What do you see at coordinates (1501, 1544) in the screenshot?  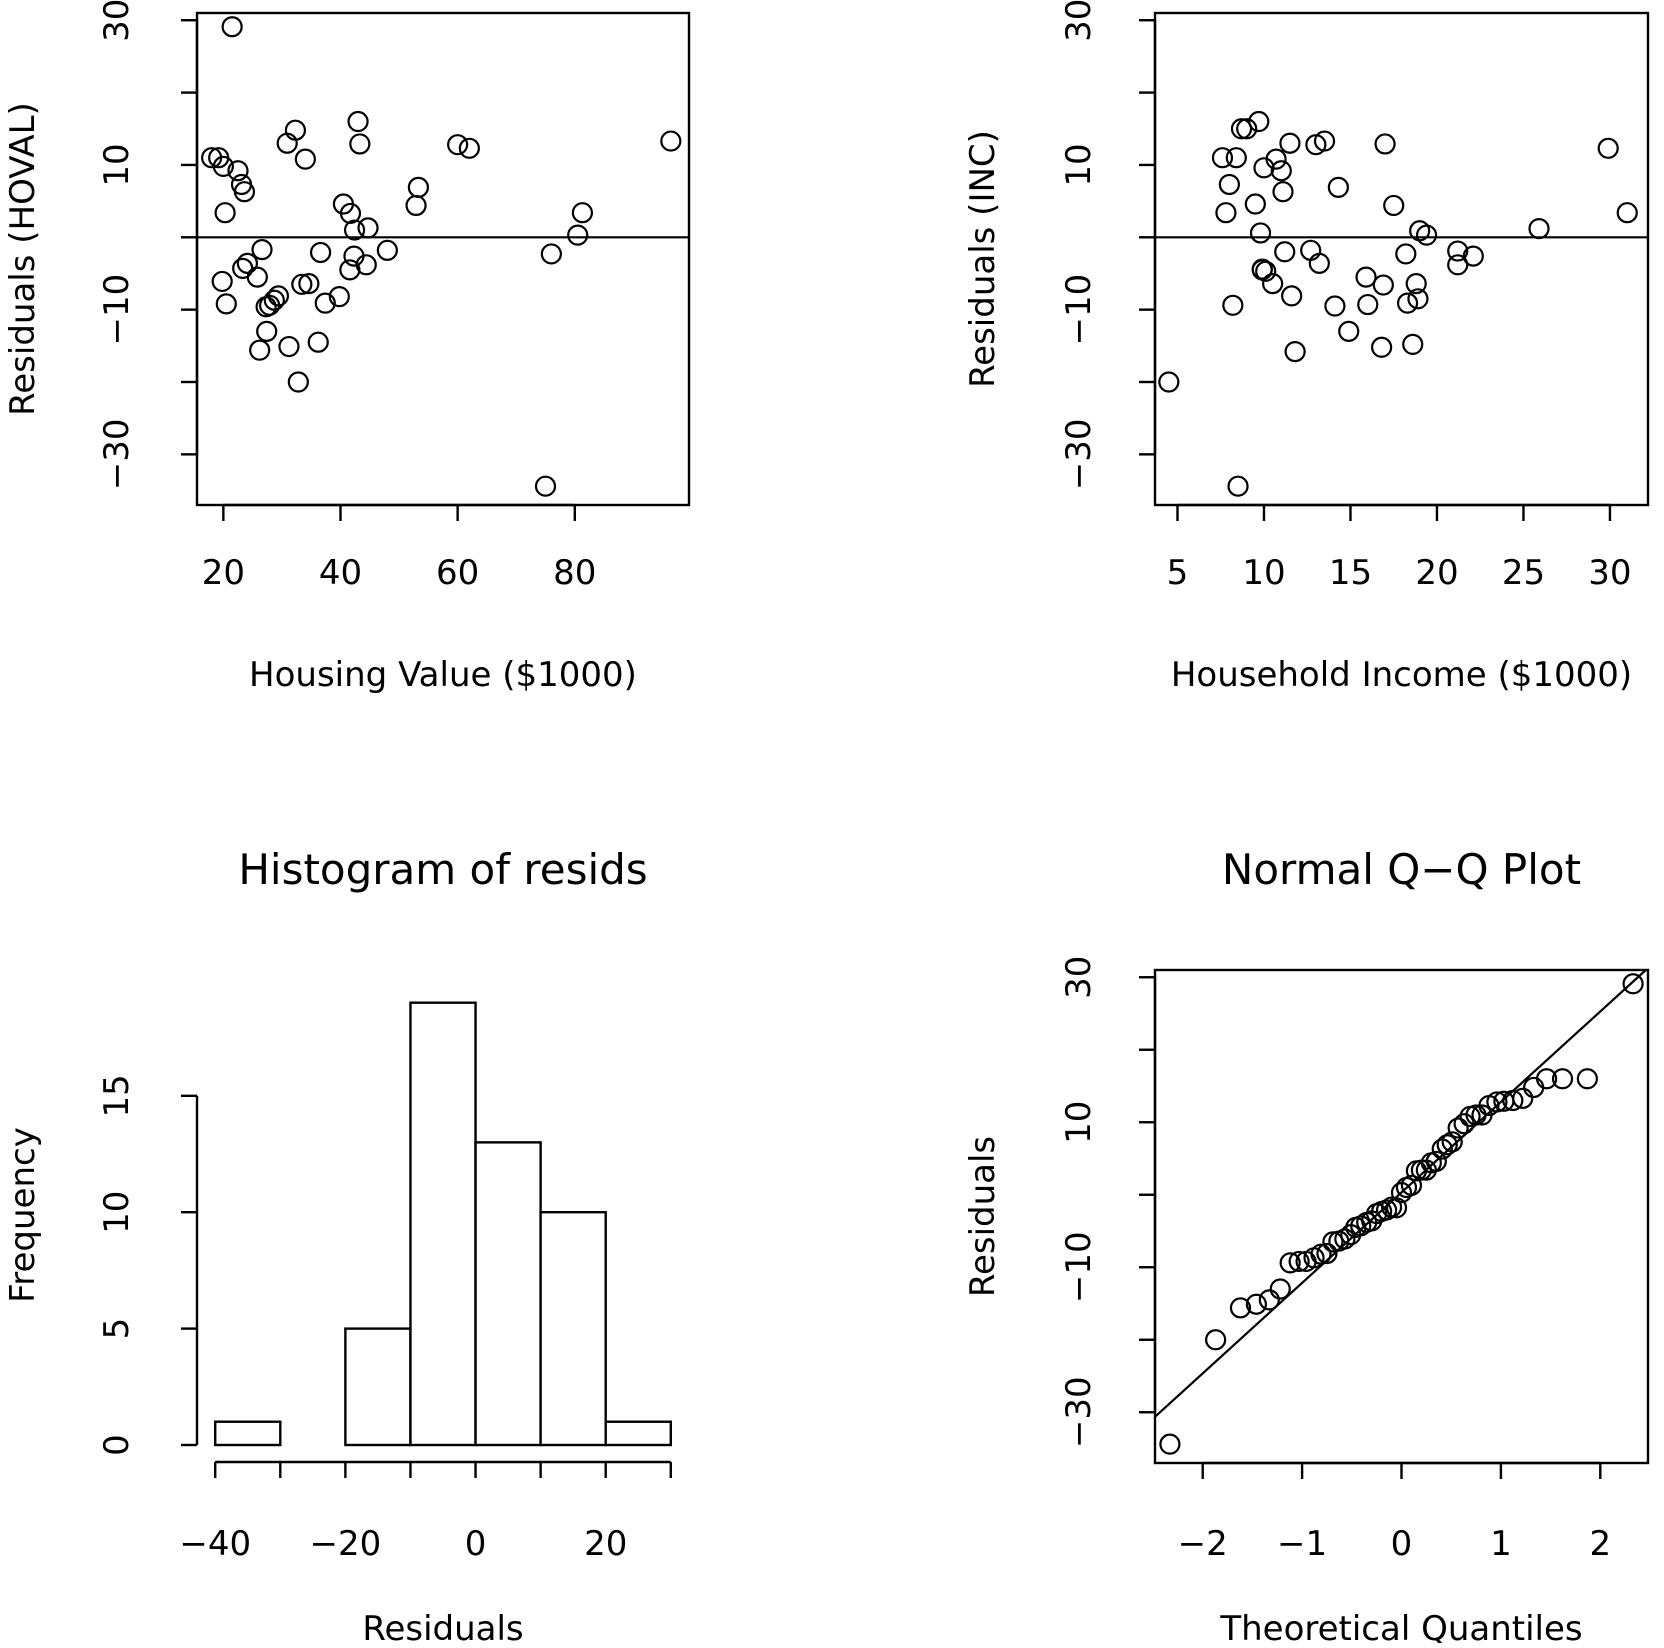 I see `x-tick-label: 1` at bounding box center [1501, 1544].